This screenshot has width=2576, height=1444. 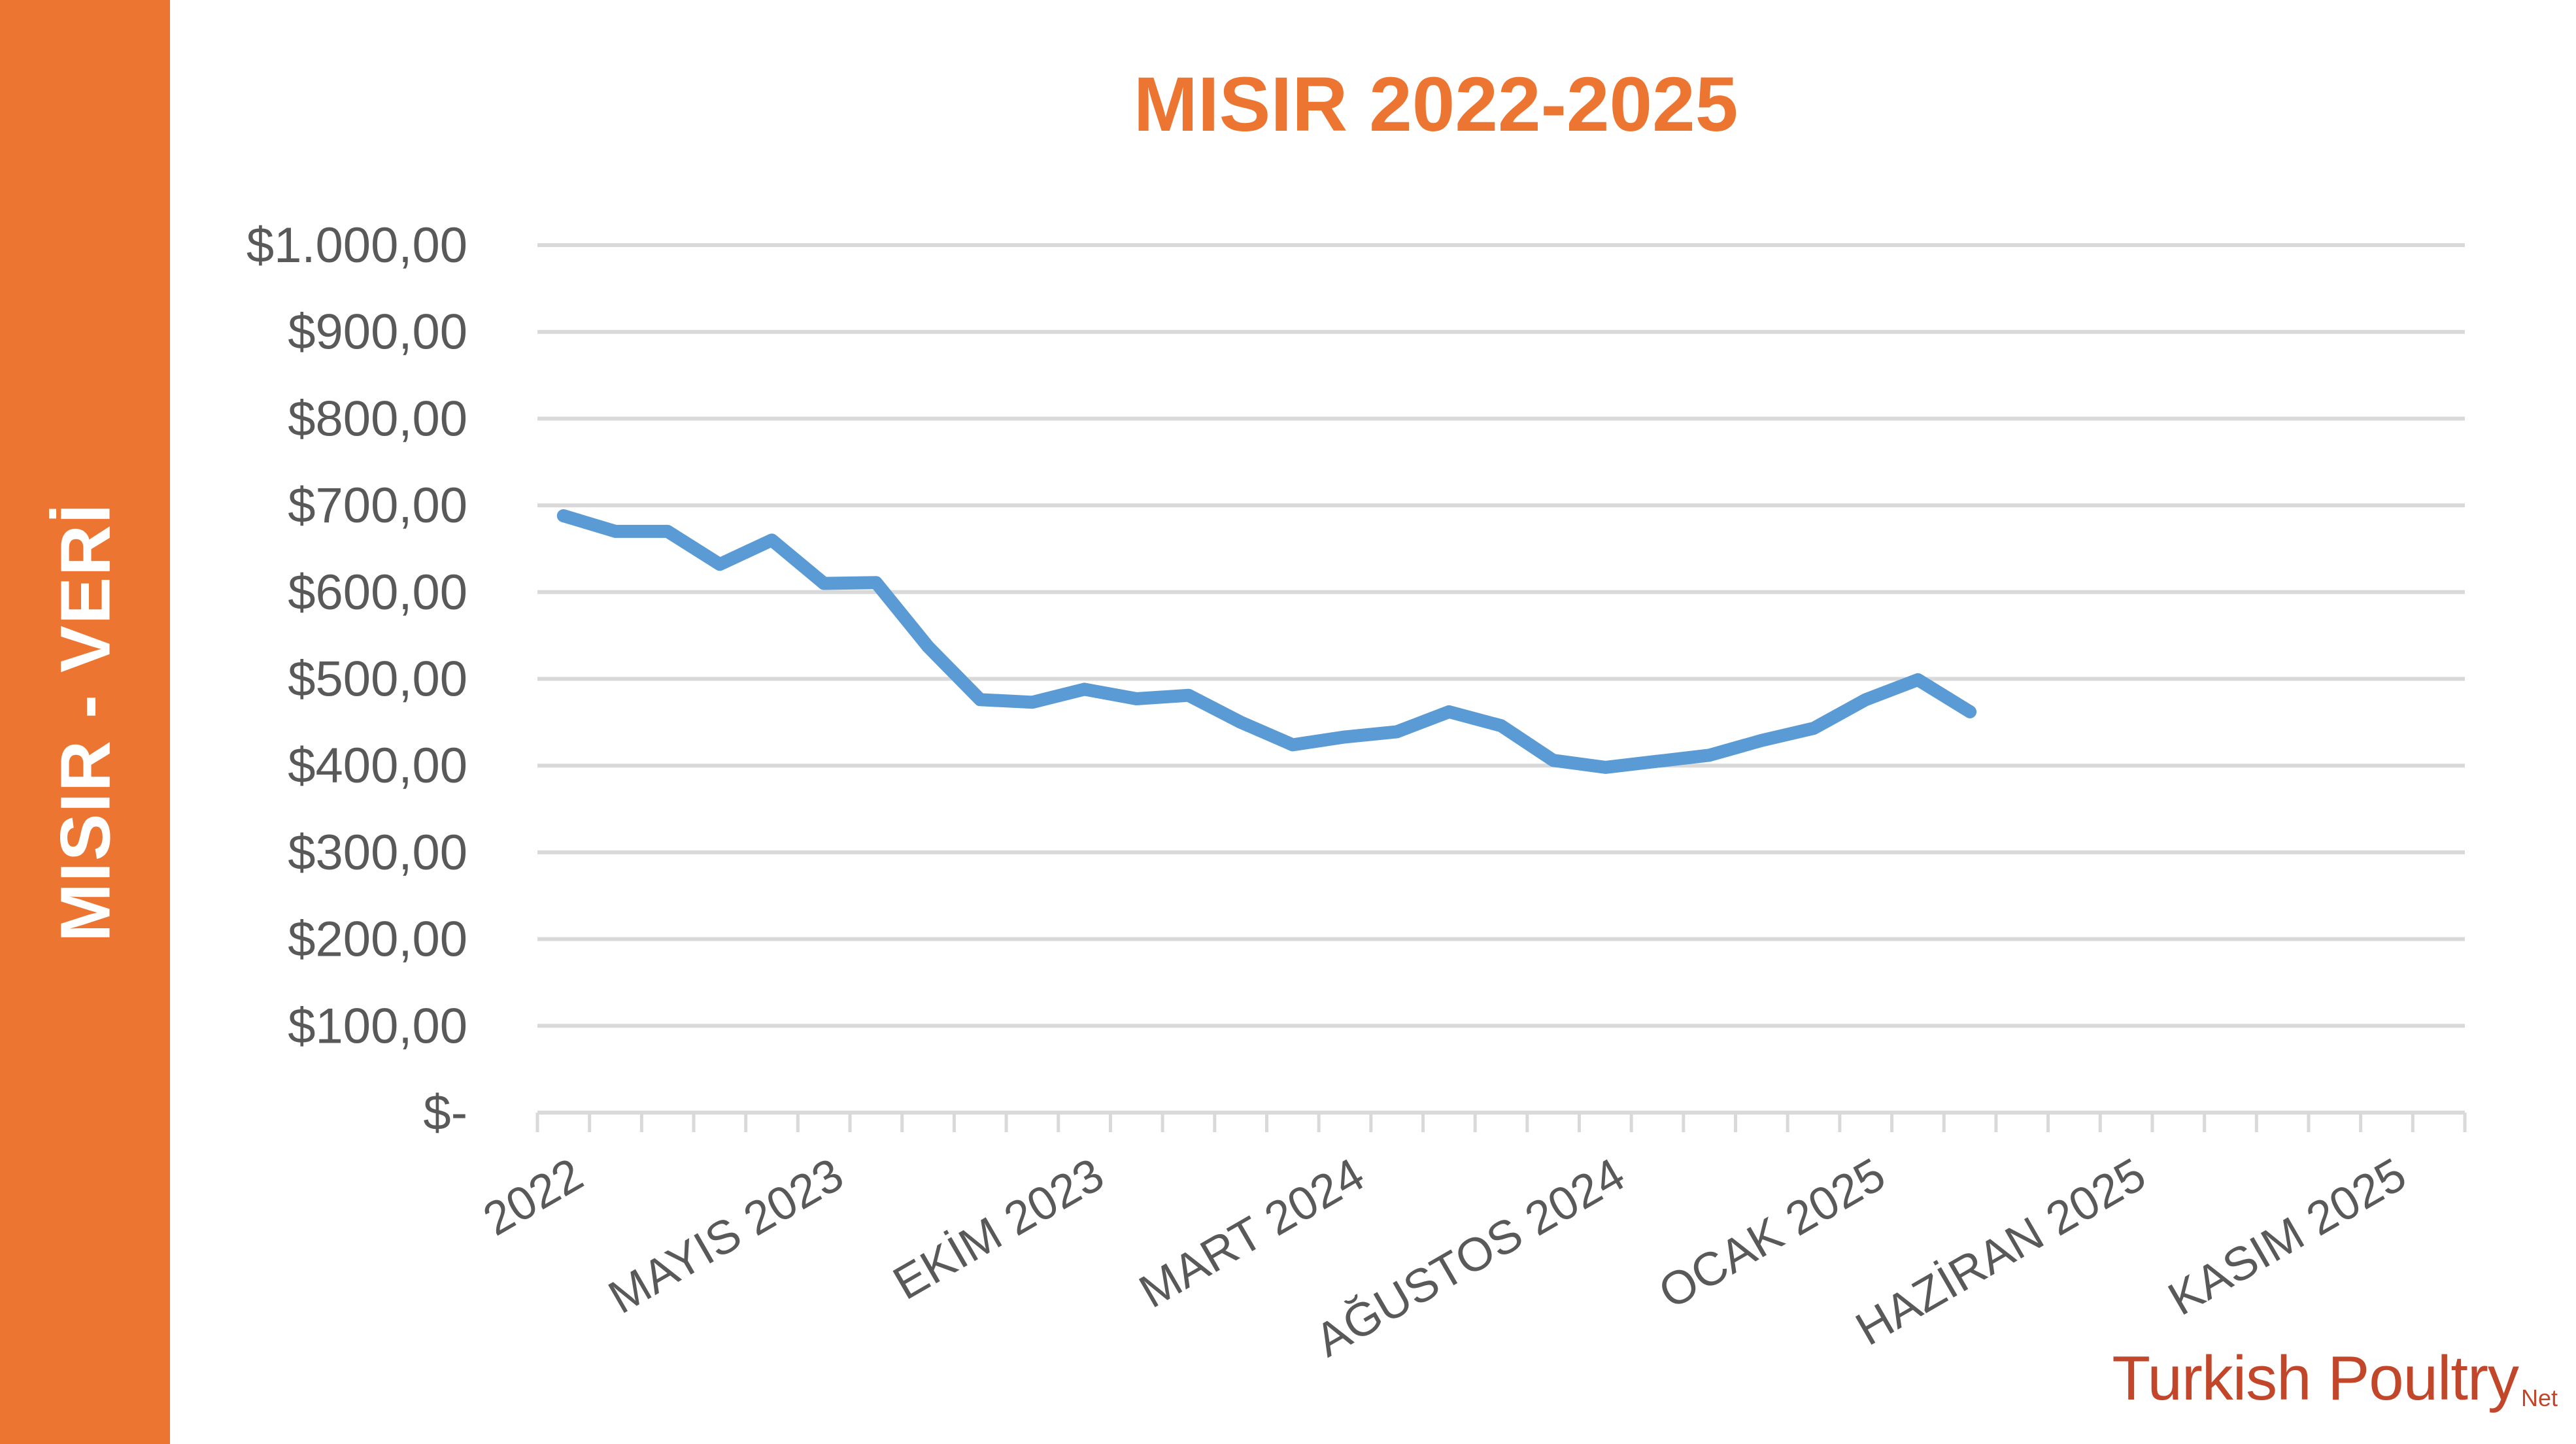 What do you see at coordinates (2539, 1398) in the screenshot?
I see `logo-suffix: Net` at bounding box center [2539, 1398].